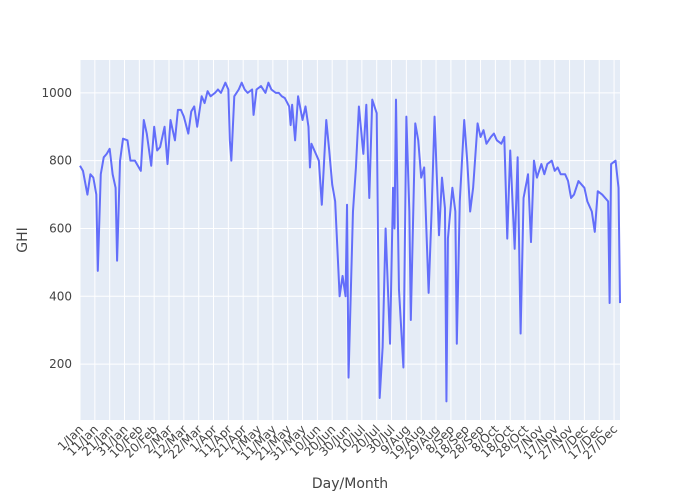  What do you see at coordinates (23, 240) in the screenshot?
I see `y-axis-title: GHI` at bounding box center [23, 240].